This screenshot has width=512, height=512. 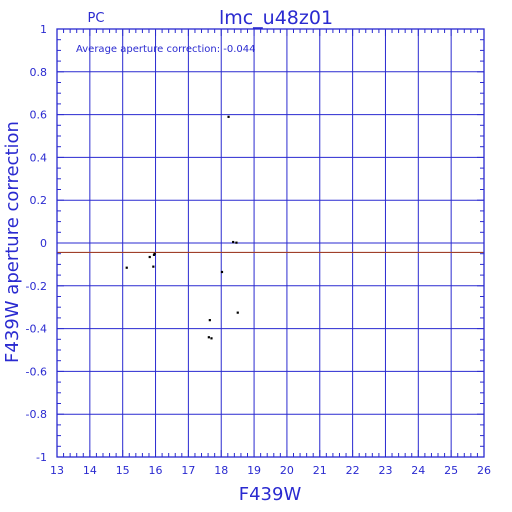 I want to click on y-tick-label: -0.6, so click(x=36, y=371).